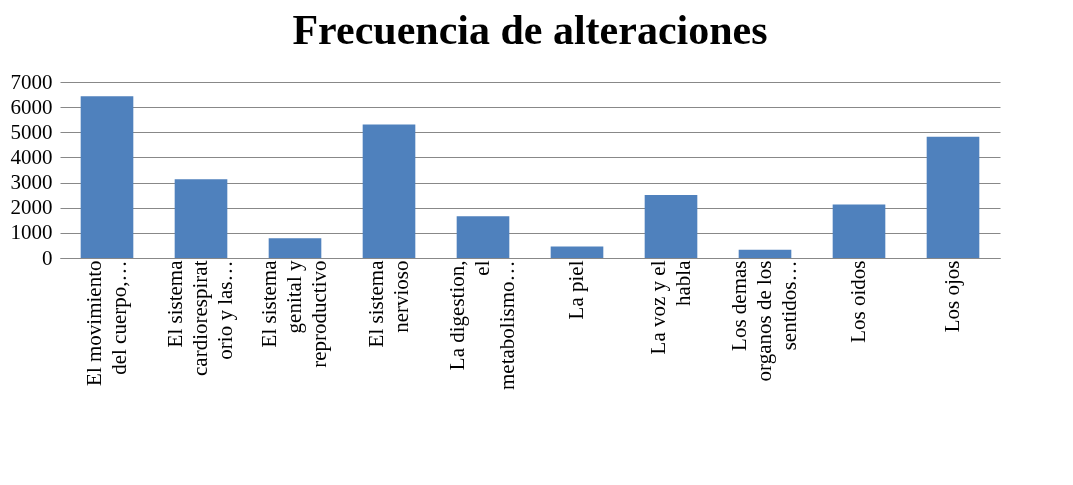  I want to click on x-tick-label: La voz y el habla, so click(670, 307).